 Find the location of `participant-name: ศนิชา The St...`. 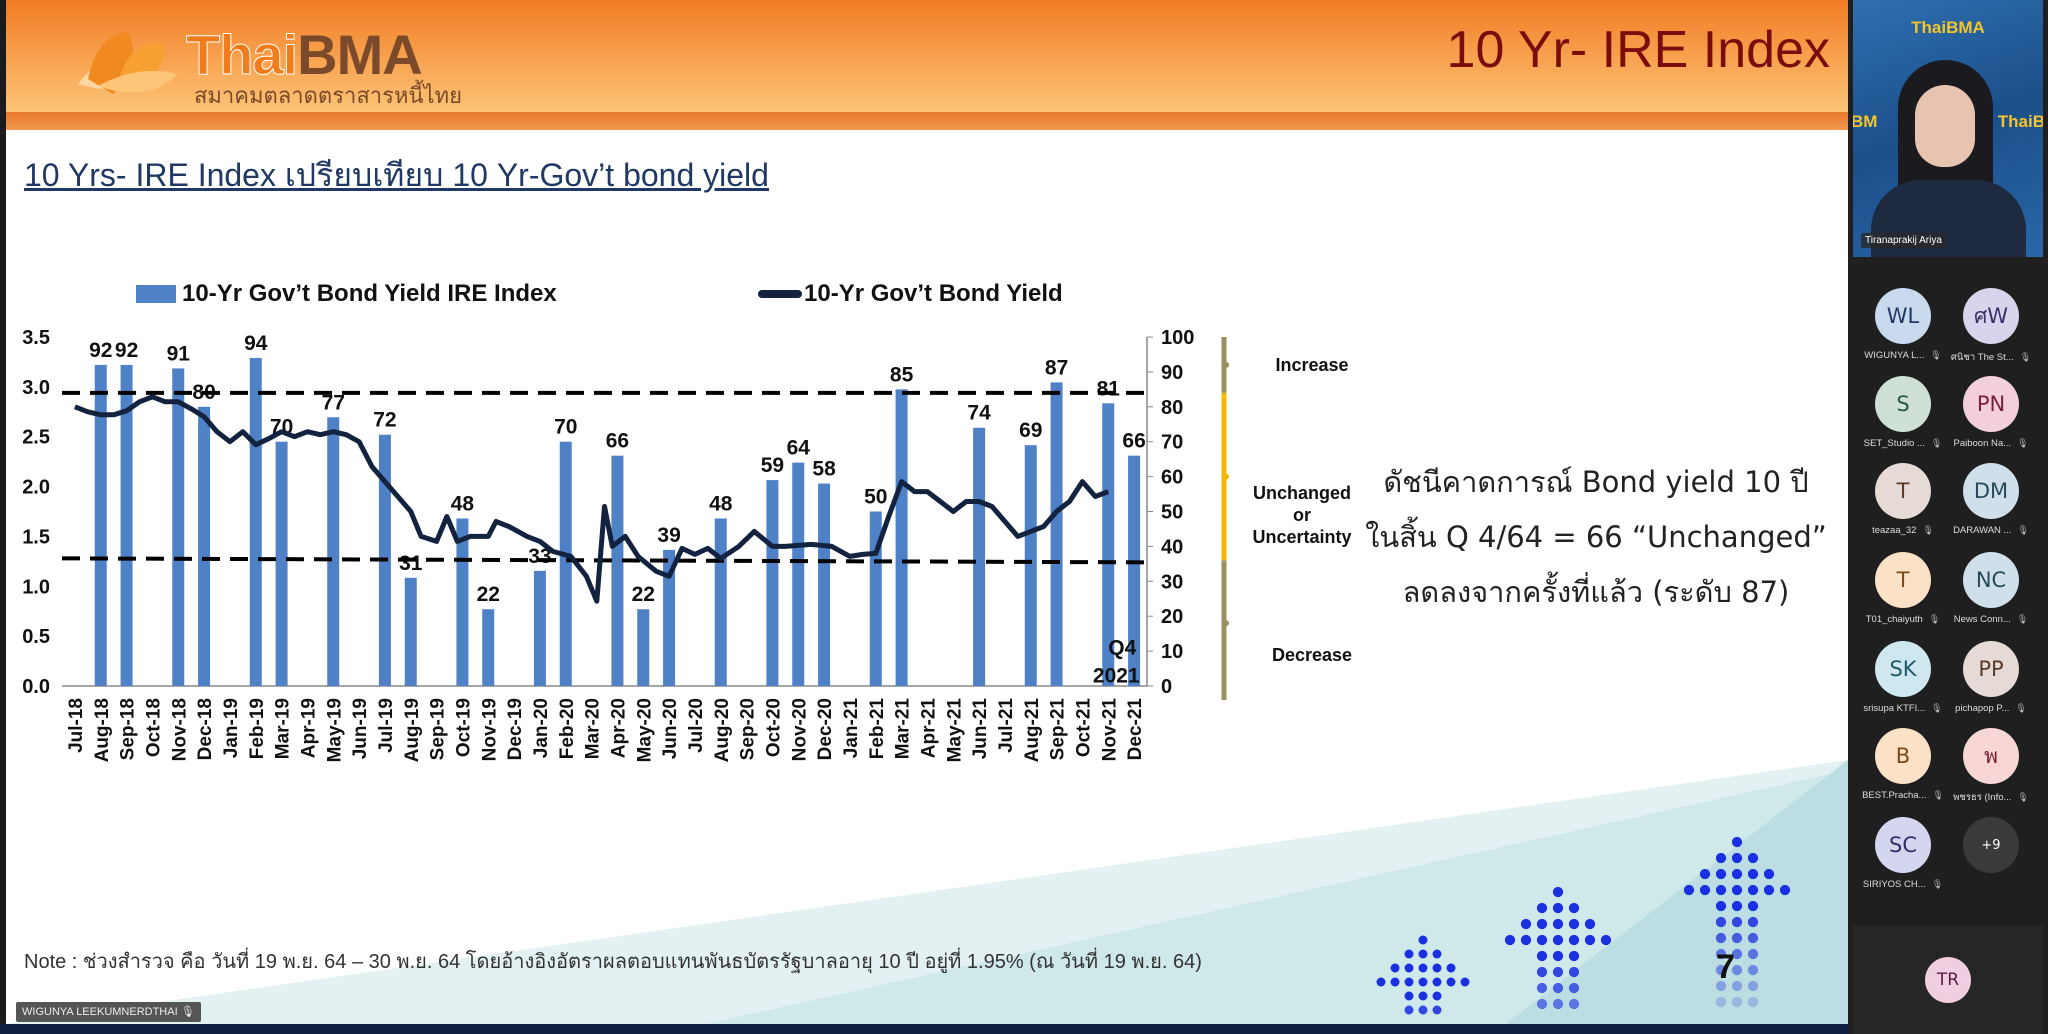

participant-name: ศนิชา The St... is located at coordinates (1982, 357).